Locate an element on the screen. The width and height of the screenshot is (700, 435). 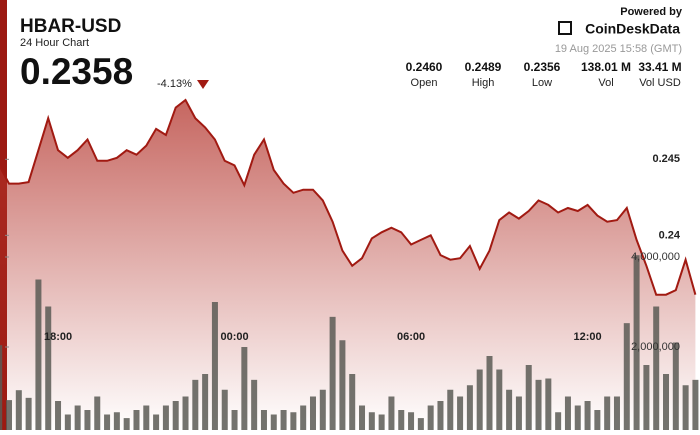
stat-value: 138.01 M is located at coordinates (606, 67).